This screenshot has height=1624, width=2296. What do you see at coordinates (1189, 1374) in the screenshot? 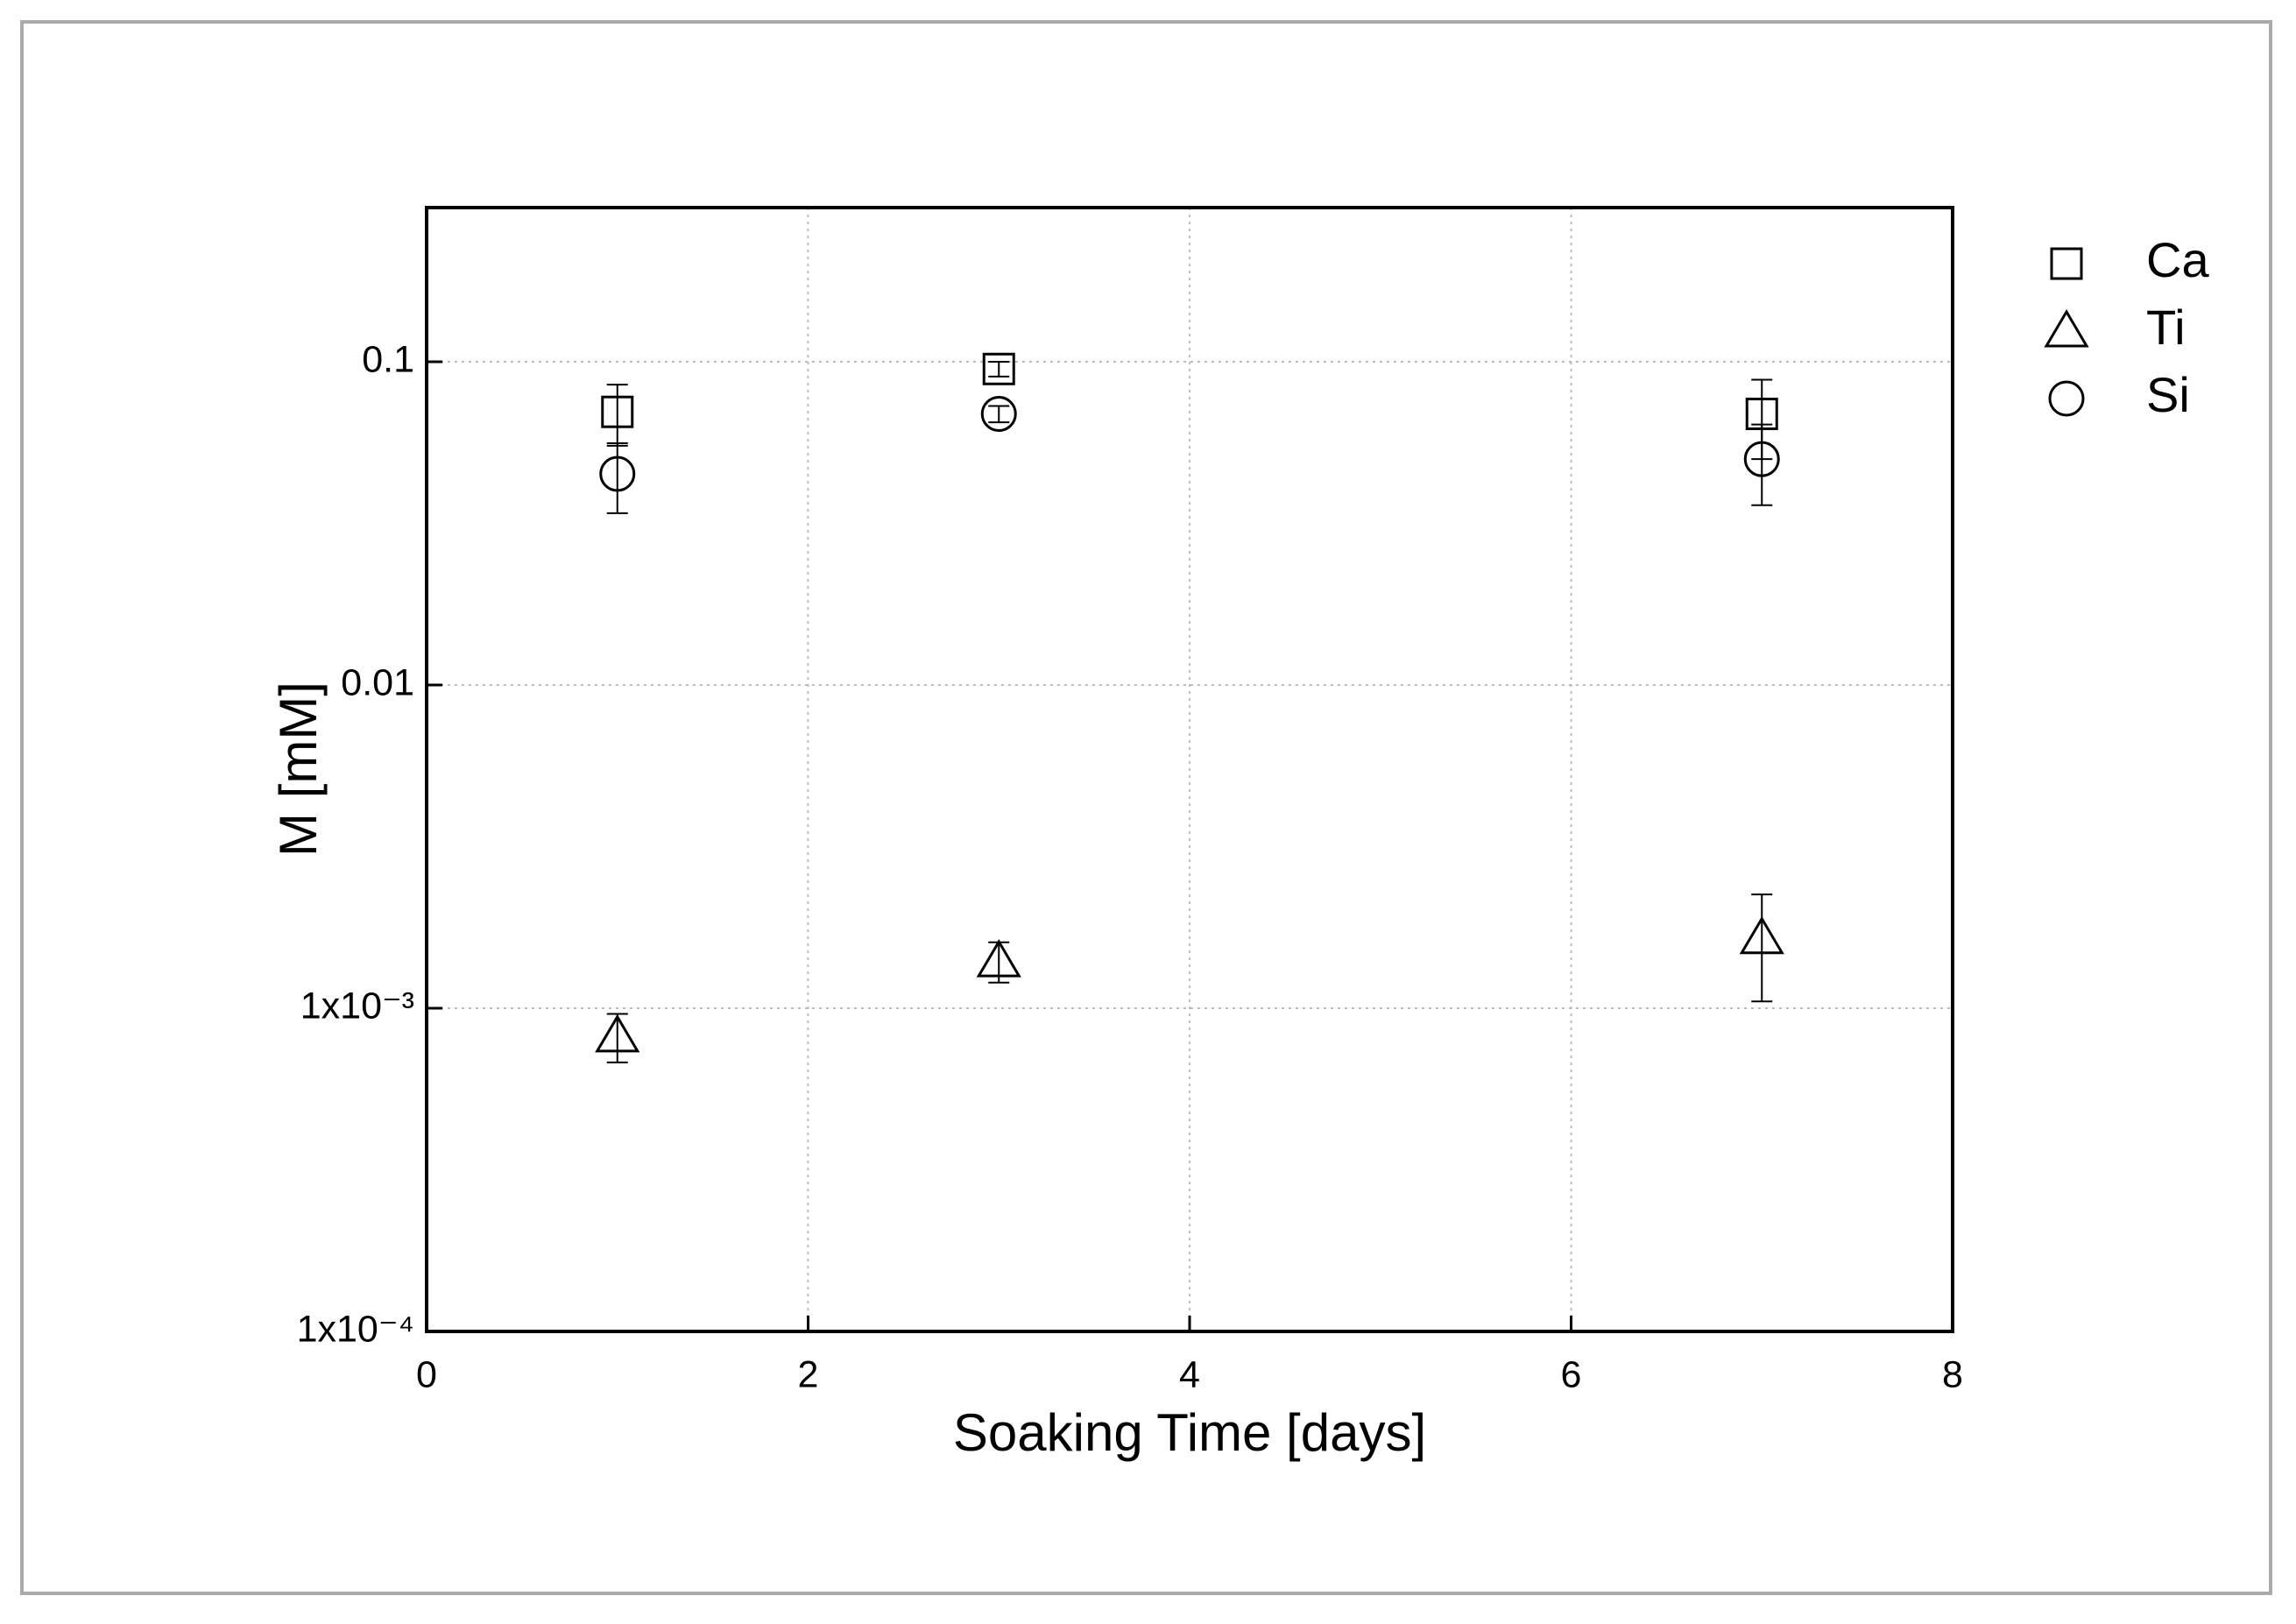
I see `x-tick-label: 4` at bounding box center [1189, 1374].